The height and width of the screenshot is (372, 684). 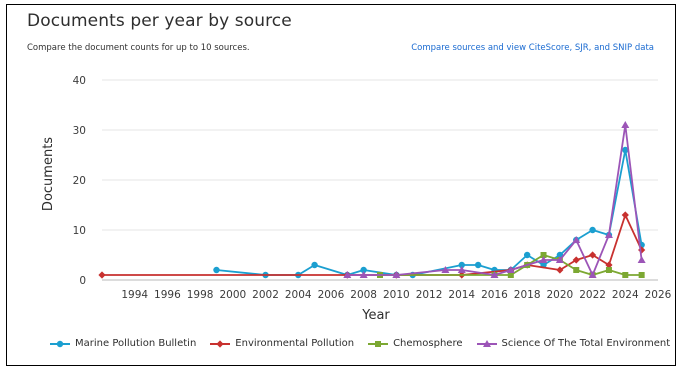 What do you see at coordinates (167, 295) in the screenshot?
I see `x-tick-label: 1996` at bounding box center [167, 295].